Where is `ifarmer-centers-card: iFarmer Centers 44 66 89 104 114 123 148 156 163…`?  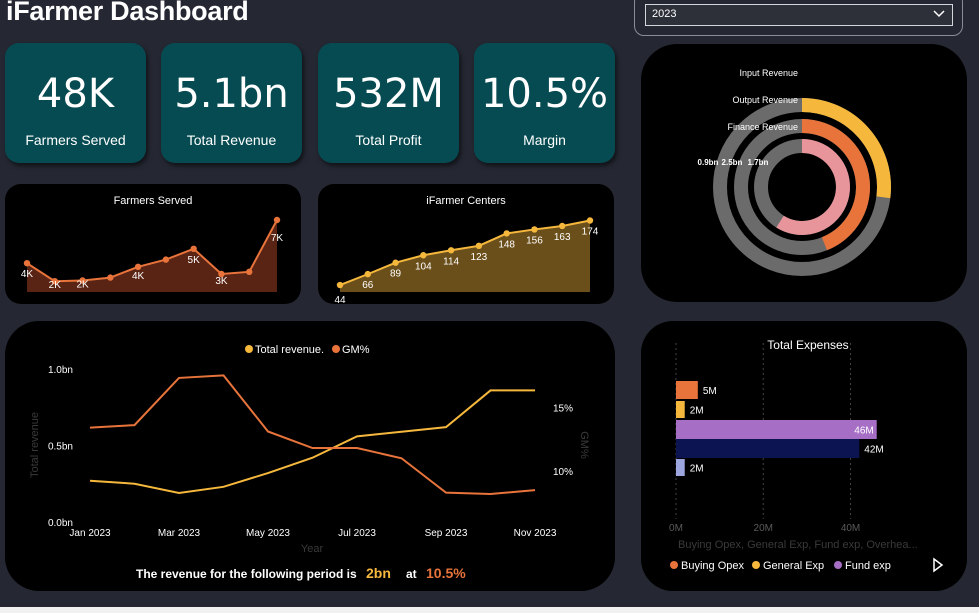
ifarmer-centers-card: iFarmer Centers 44 66 89 104 114 123 148 156 163… is located at coordinates (466, 245).